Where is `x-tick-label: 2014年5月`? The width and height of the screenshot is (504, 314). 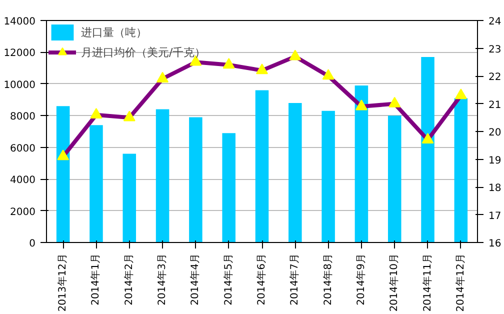 x-tick-label: 2014年5月 is located at coordinates (228, 280).